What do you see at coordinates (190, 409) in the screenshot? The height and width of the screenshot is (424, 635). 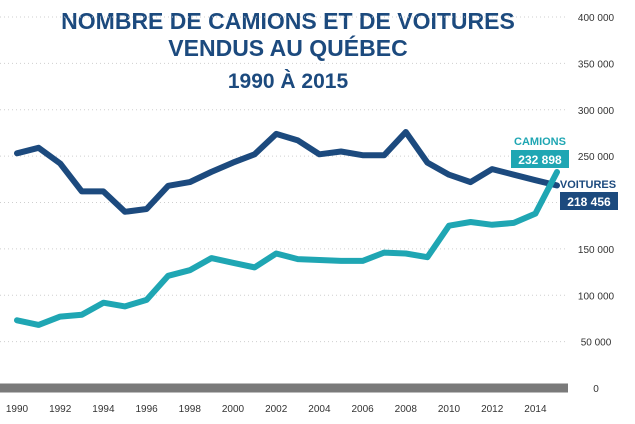 I see `x-tick-label: 1998` at bounding box center [190, 409].